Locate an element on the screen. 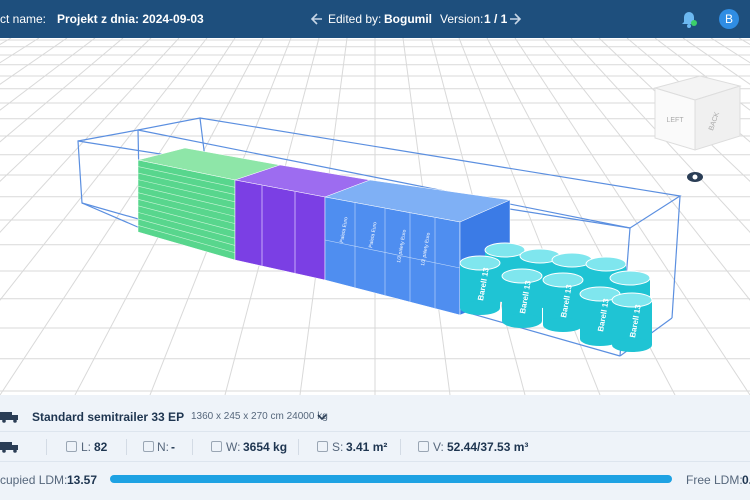 This screenshot has height=500, width=750. undo-arrow is located at coordinates (317, 19).